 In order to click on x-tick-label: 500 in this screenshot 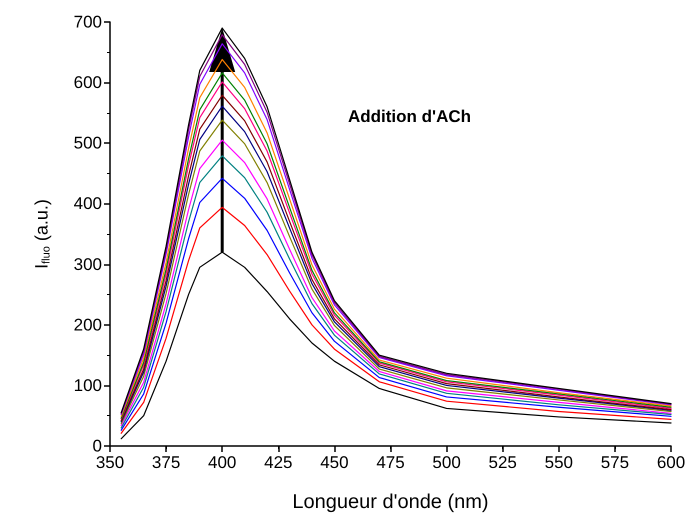, I will do `click(446, 462)`.